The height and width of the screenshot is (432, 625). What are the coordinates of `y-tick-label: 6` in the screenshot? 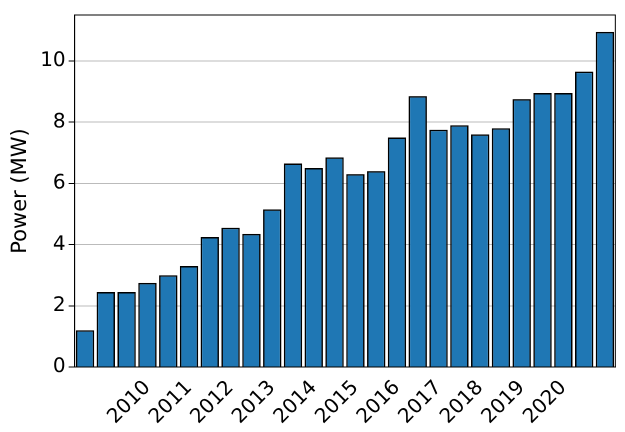 It's located at (59, 182).